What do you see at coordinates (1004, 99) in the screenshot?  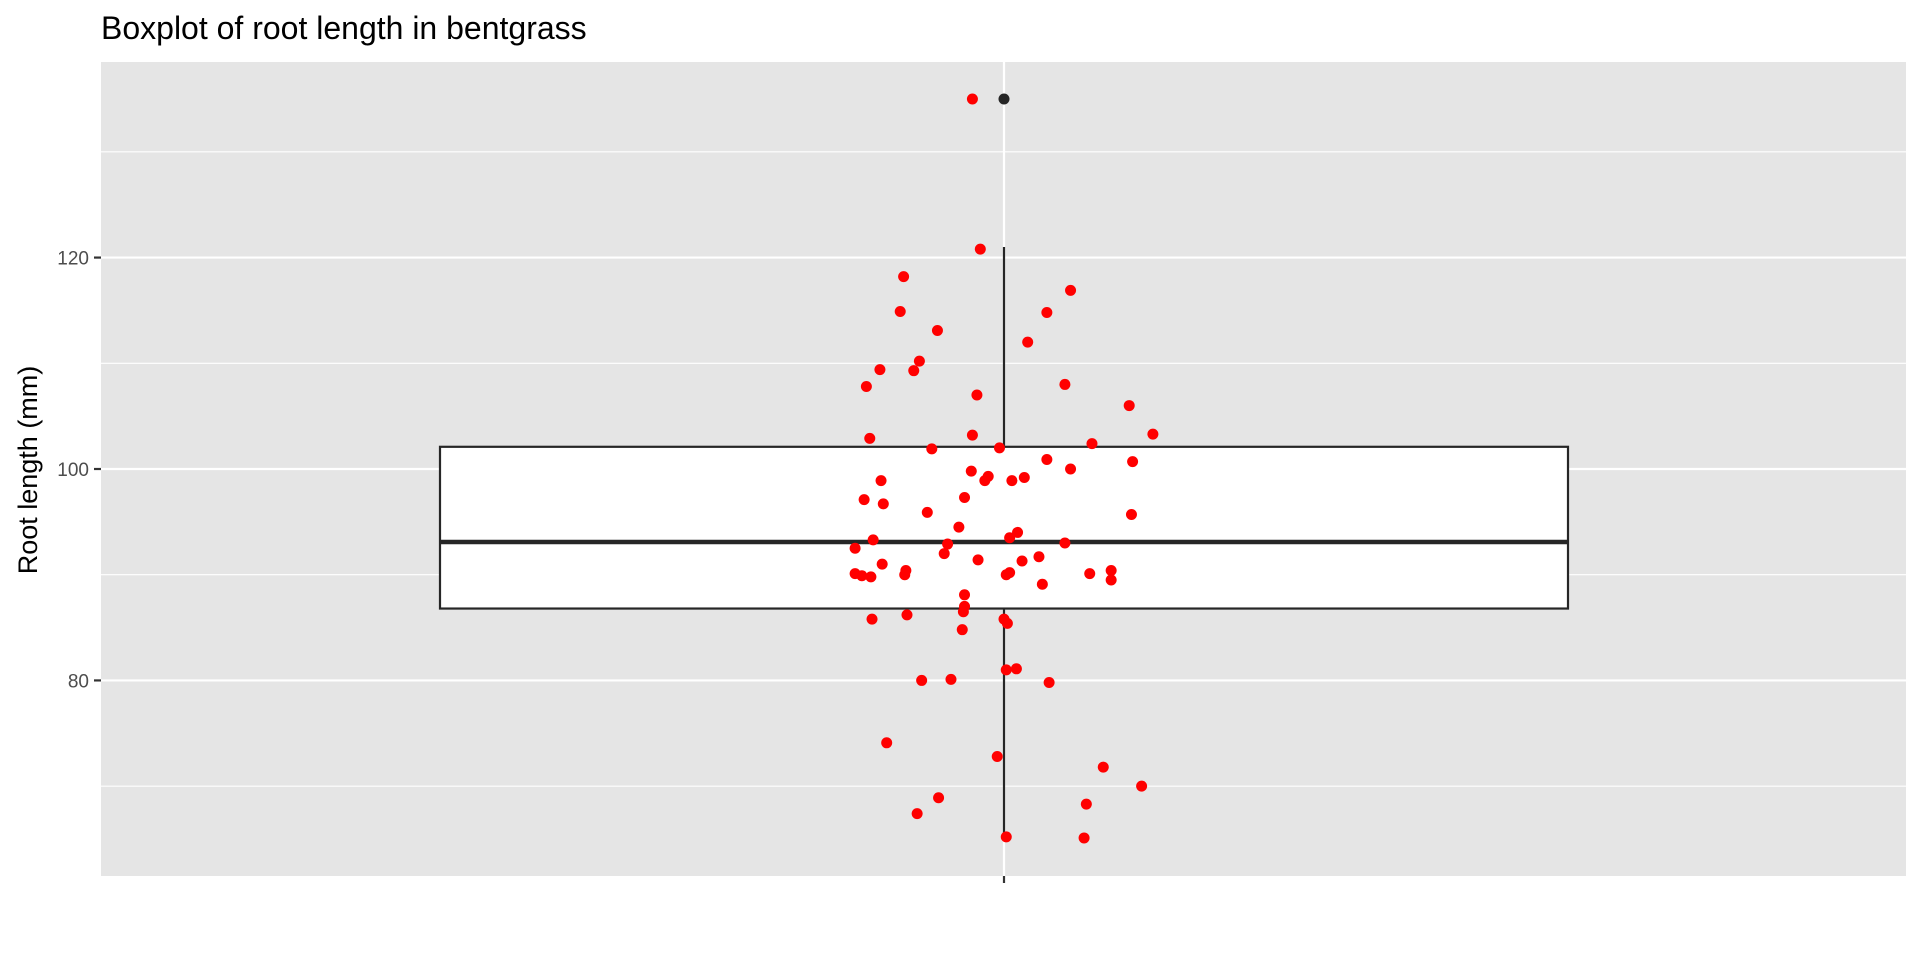 I see `outlier-point` at bounding box center [1004, 99].